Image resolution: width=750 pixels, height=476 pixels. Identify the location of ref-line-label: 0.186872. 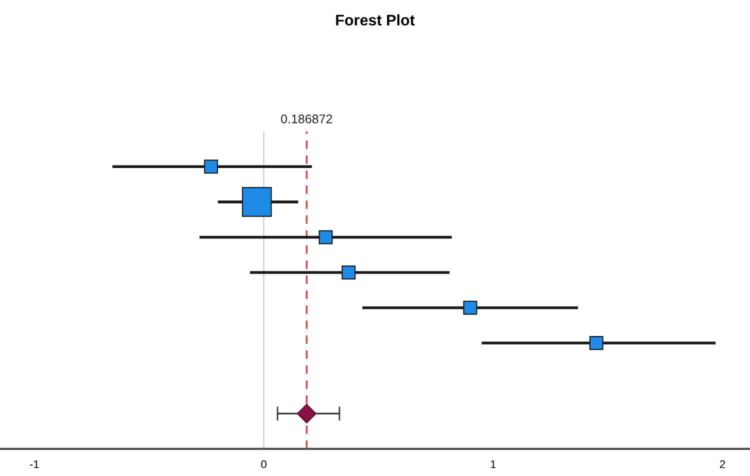
(306, 119).